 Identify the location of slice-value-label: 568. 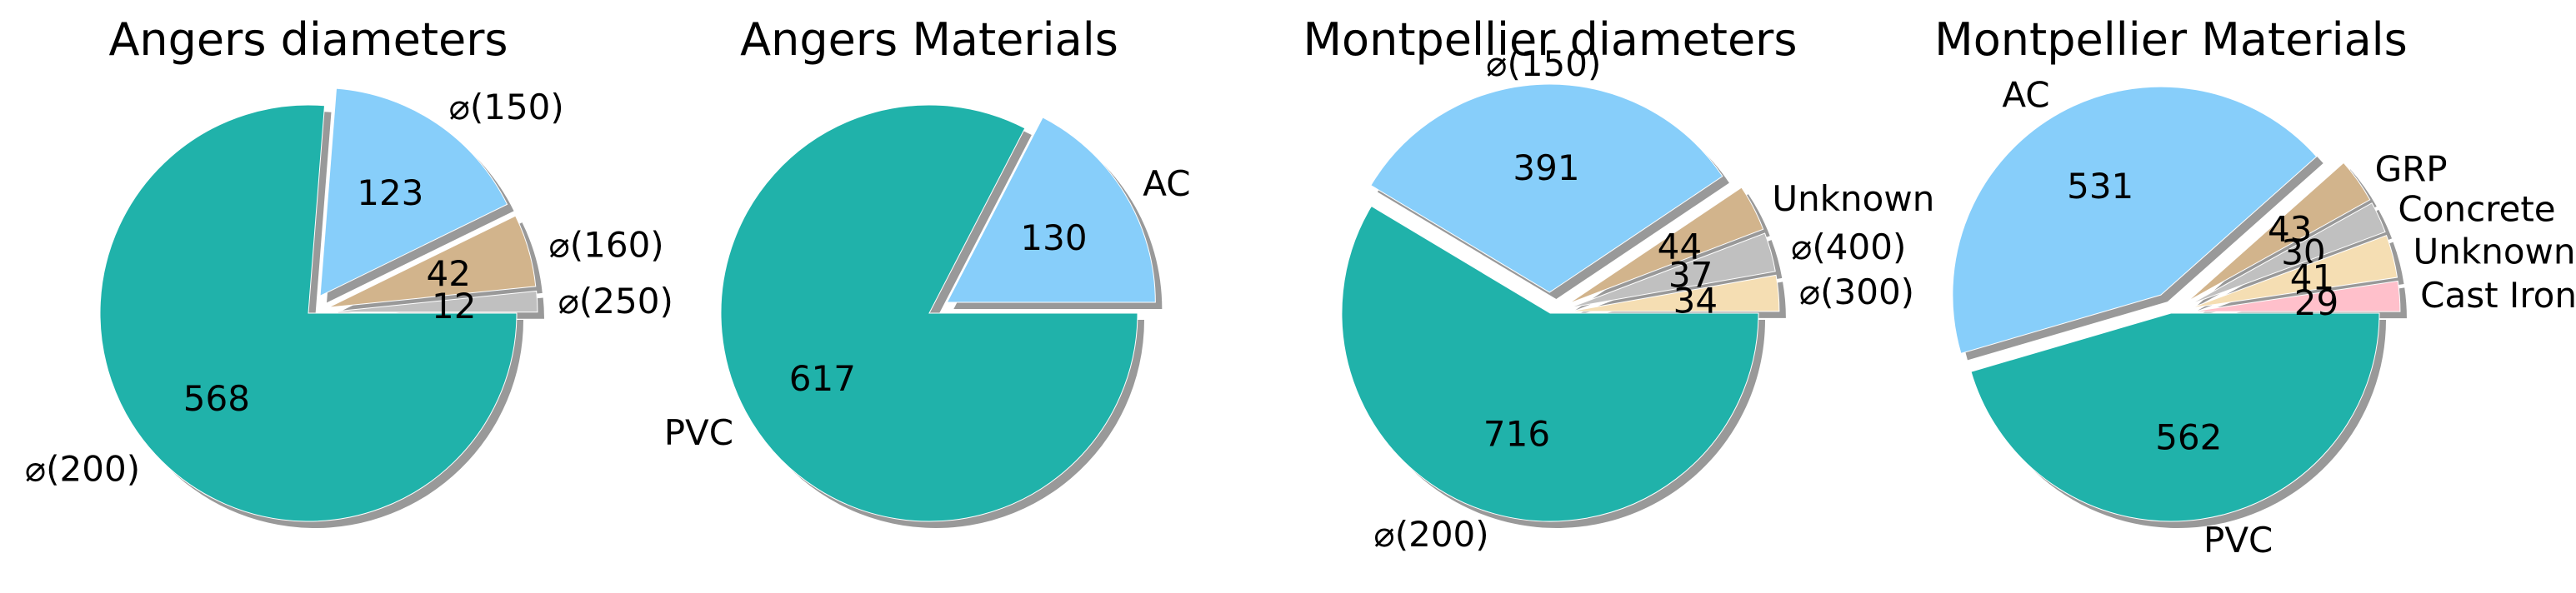
(217, 398).